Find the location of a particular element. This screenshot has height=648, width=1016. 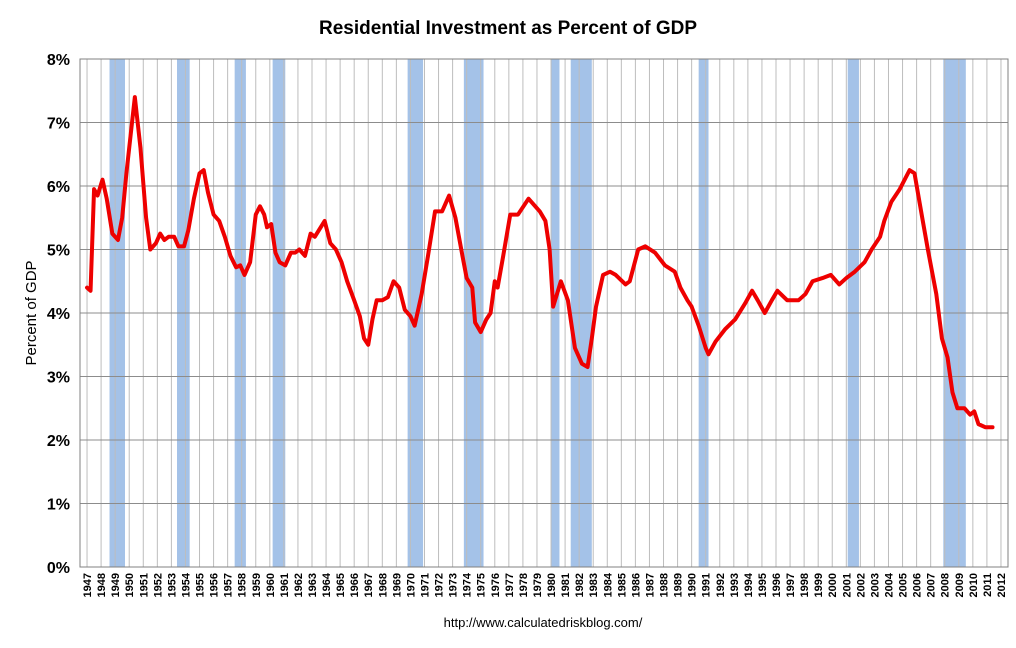

x-tick-label: 2009 is located at coordinates (960, 585).